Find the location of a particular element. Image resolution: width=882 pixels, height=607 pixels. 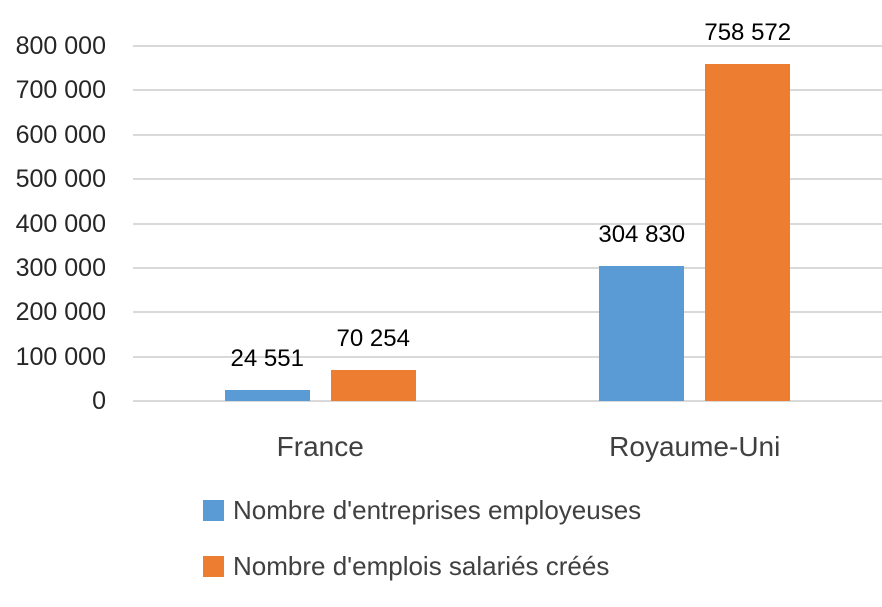

legend-label-emplois: Nombre d'emplois salariés créés is located at coordinates (421, 566).